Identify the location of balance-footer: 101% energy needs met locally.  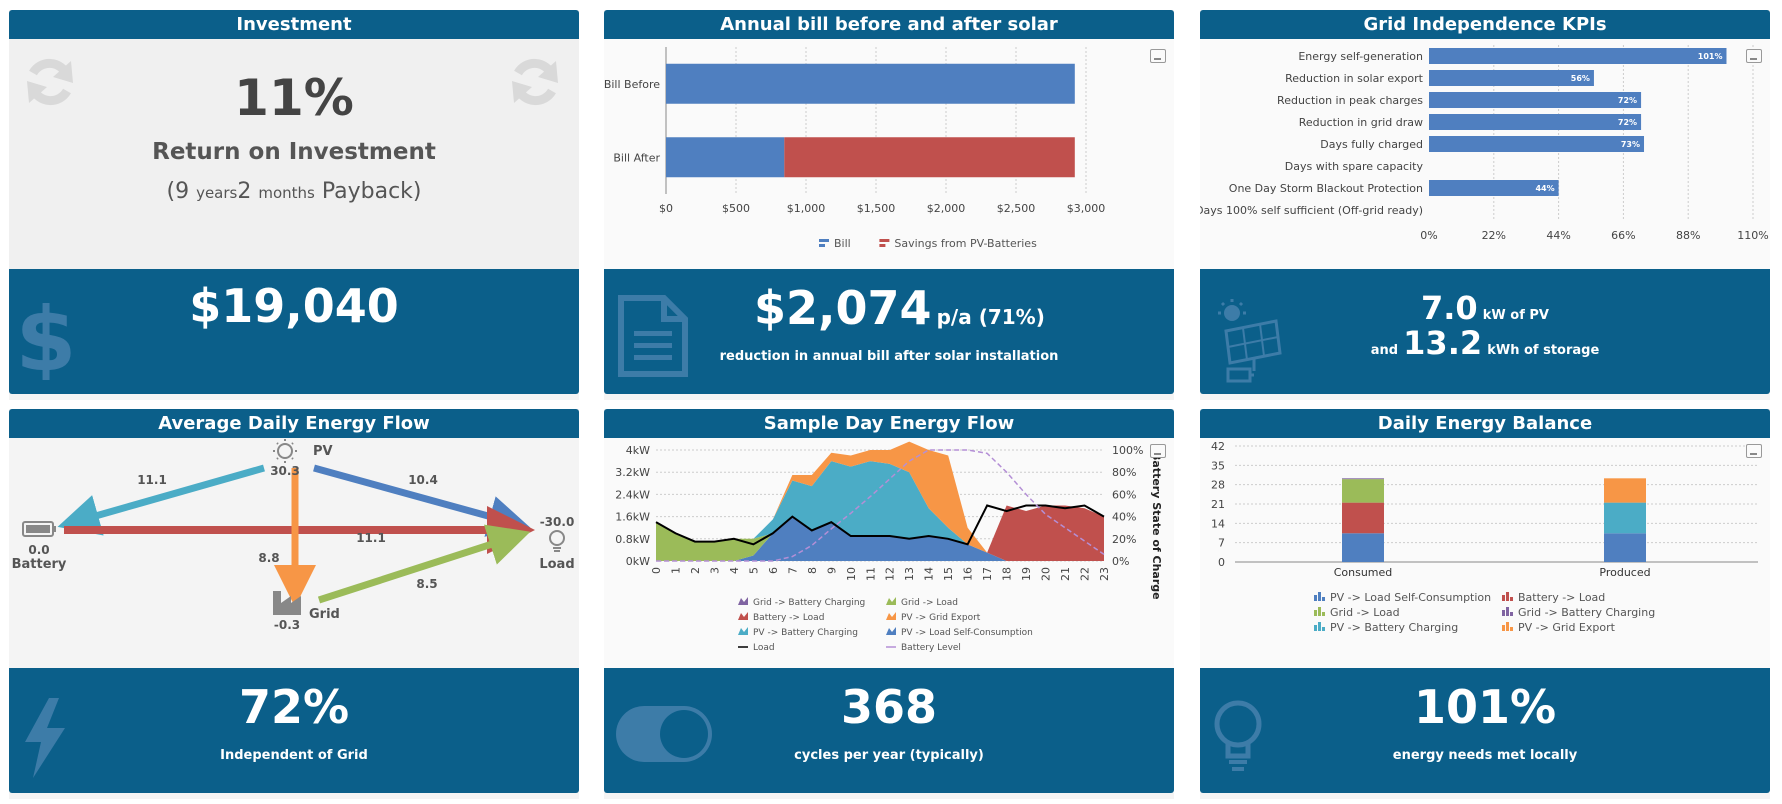
(1485, 730).